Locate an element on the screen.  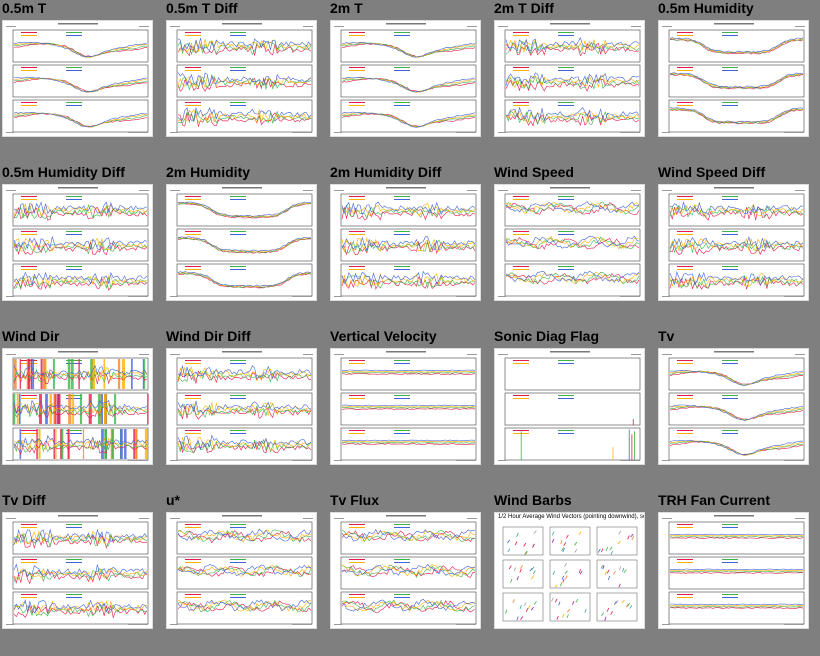
panel-vertical-velocity: Vertical Velocity is located at coordinates (410, 410).